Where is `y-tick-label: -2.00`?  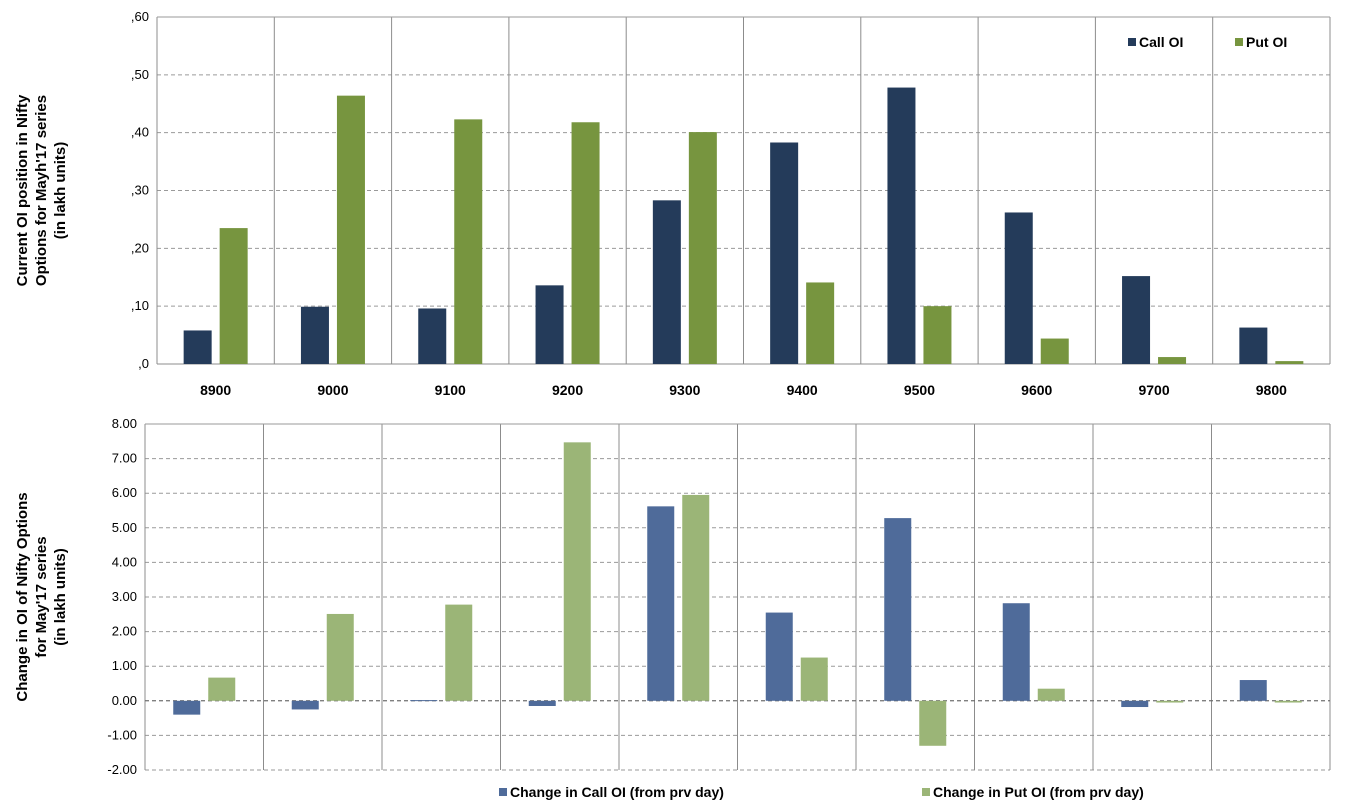 y-tick-label: -2.00 is located at coordinates (122, 769).